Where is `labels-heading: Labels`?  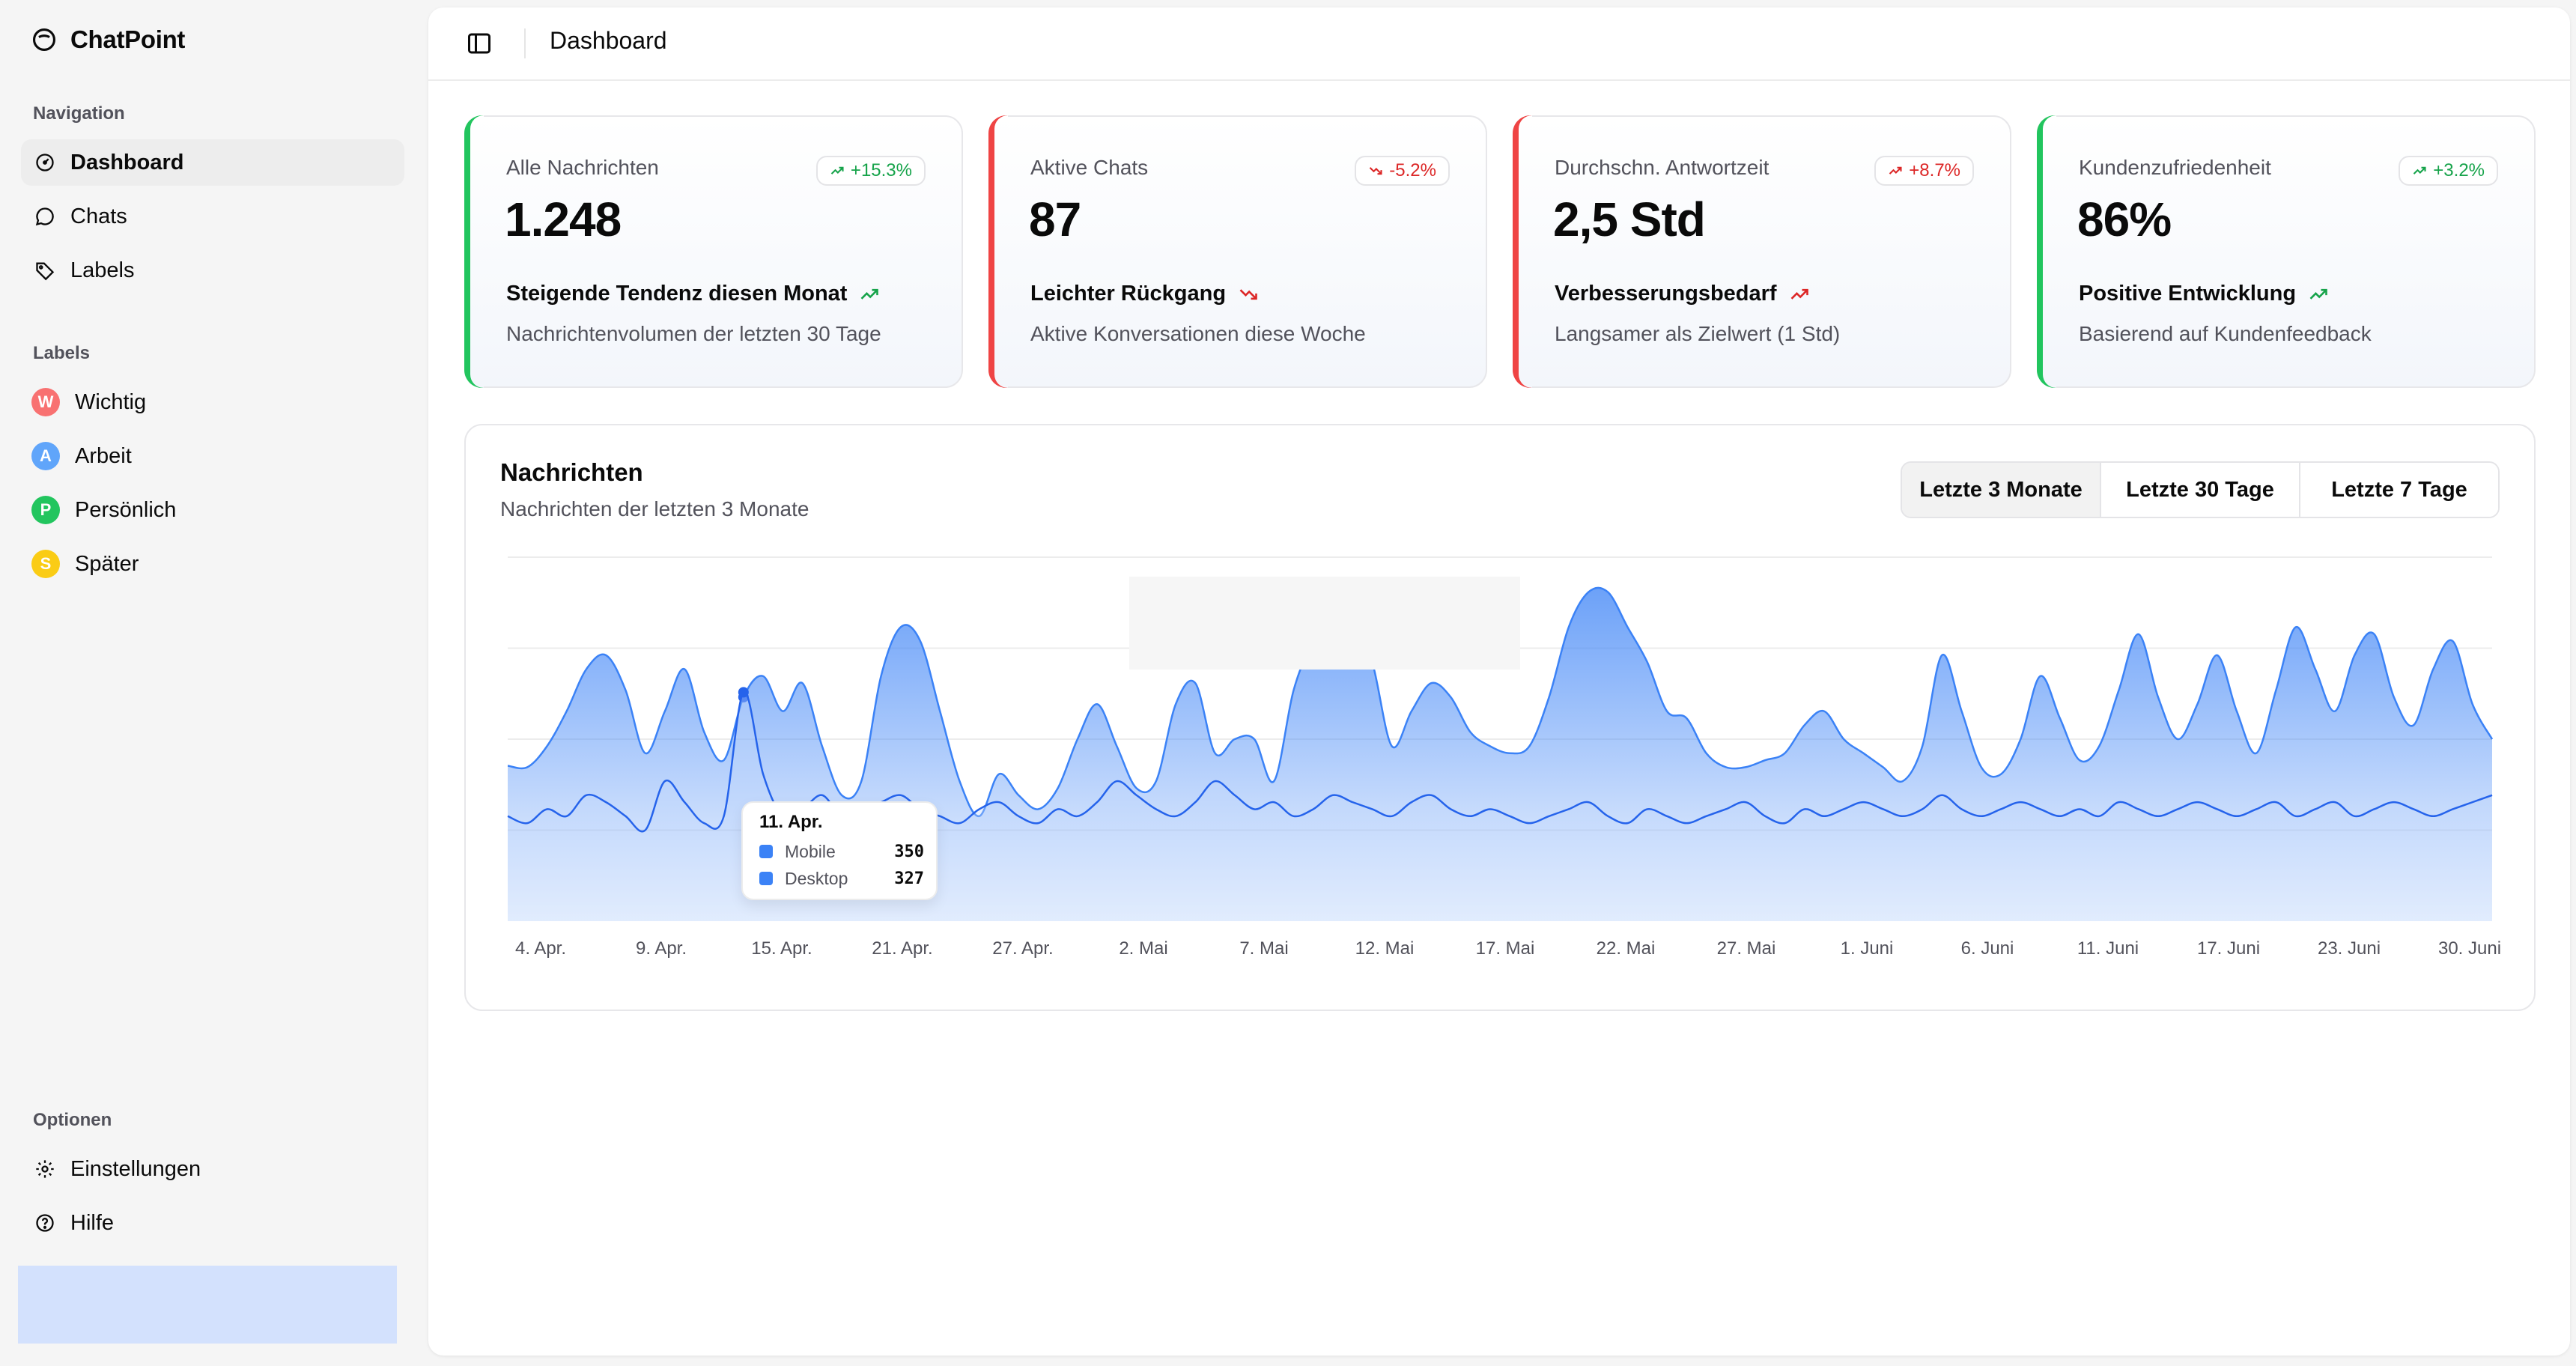
labels-heading: Labels is located at coordinates (62, 353).